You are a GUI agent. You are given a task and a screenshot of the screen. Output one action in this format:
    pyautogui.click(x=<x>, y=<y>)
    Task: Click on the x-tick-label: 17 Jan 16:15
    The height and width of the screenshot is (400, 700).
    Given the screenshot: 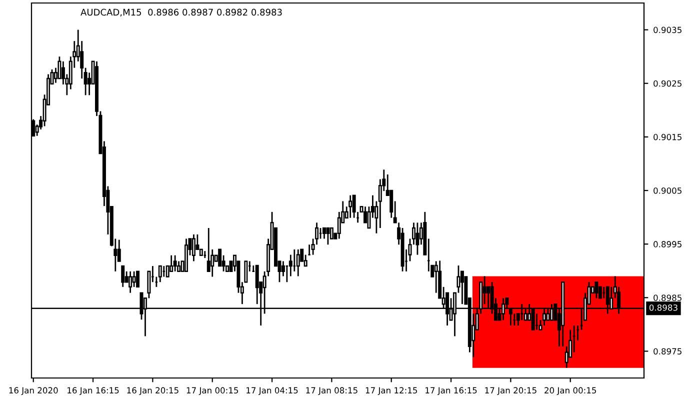 What is the action you would take?
    pyautogui.click(x=451, y=391)
    